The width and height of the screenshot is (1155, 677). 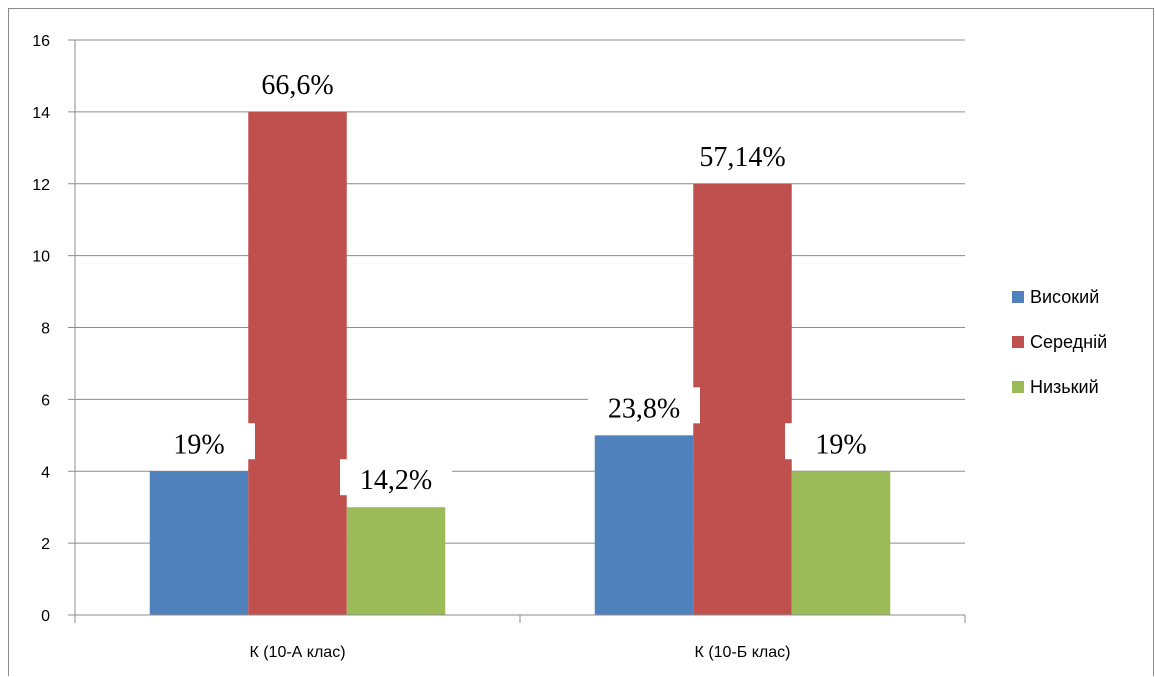 What do you see at coordinates (45, 400) in the screenshot?
I see `y-tick-label: 6` at bounding box center [45, 400].